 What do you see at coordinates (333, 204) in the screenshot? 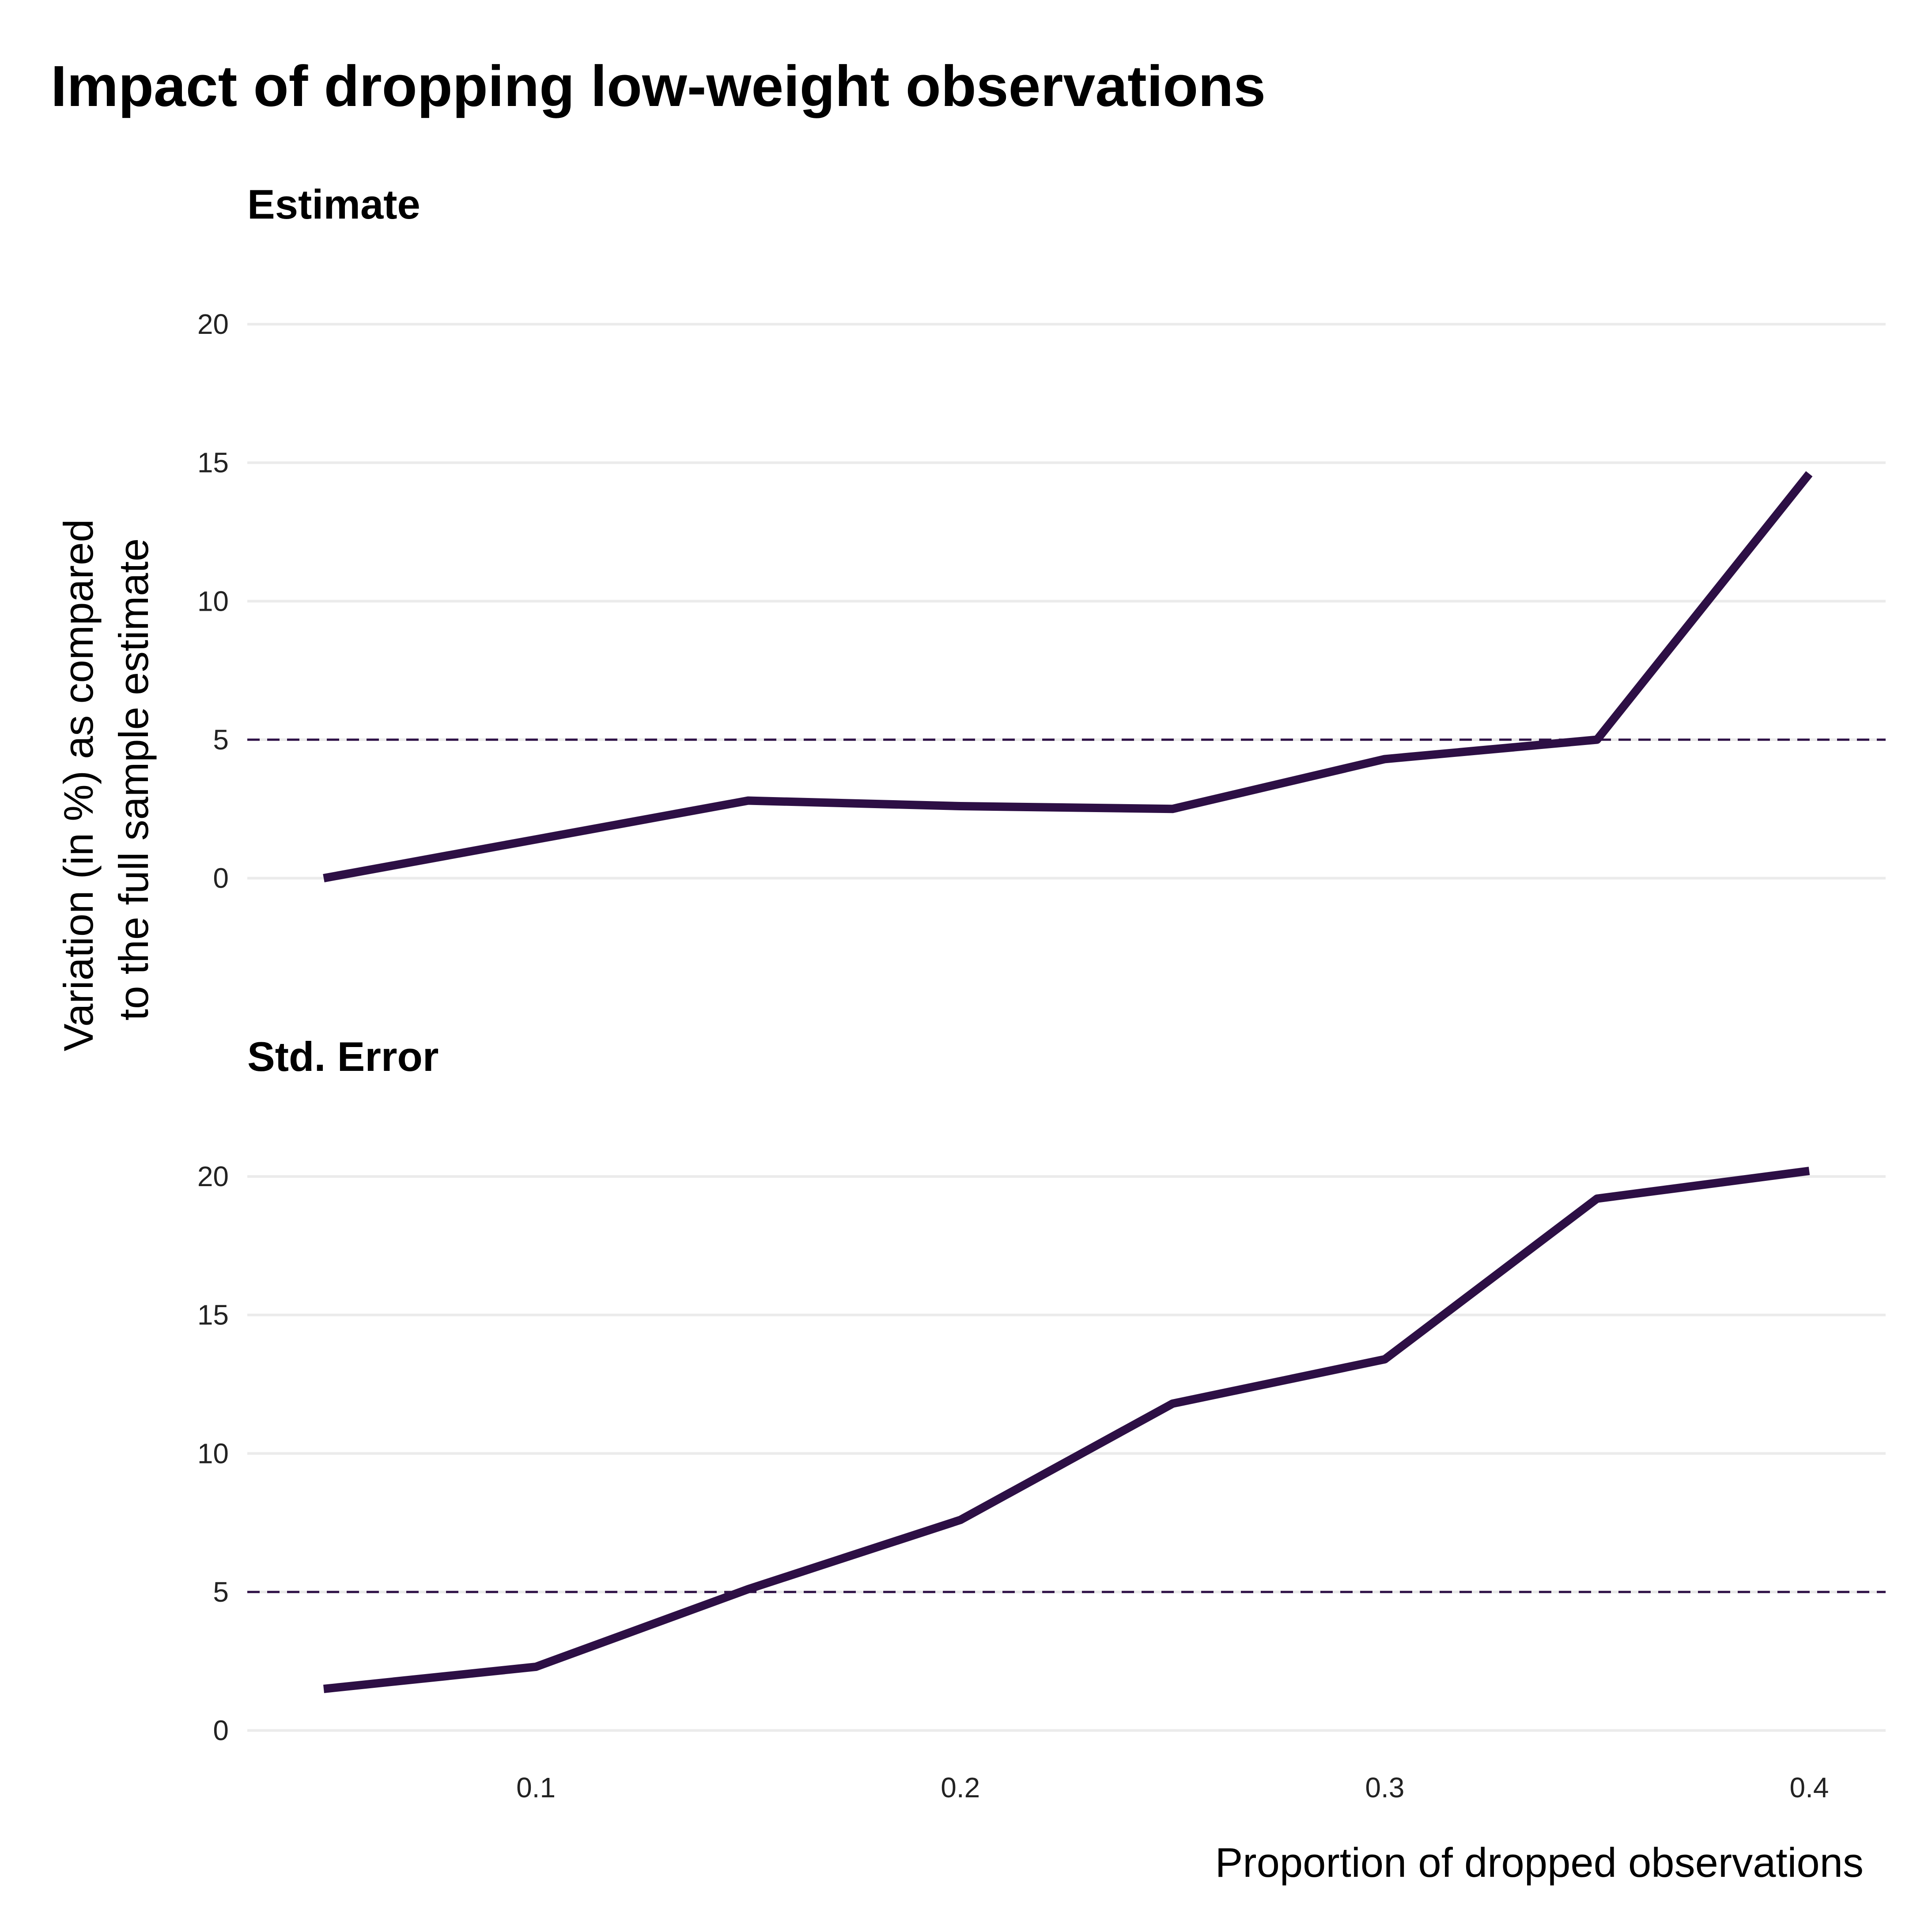
I see `panel-title: Estimate` at bounding box center [333, 204].